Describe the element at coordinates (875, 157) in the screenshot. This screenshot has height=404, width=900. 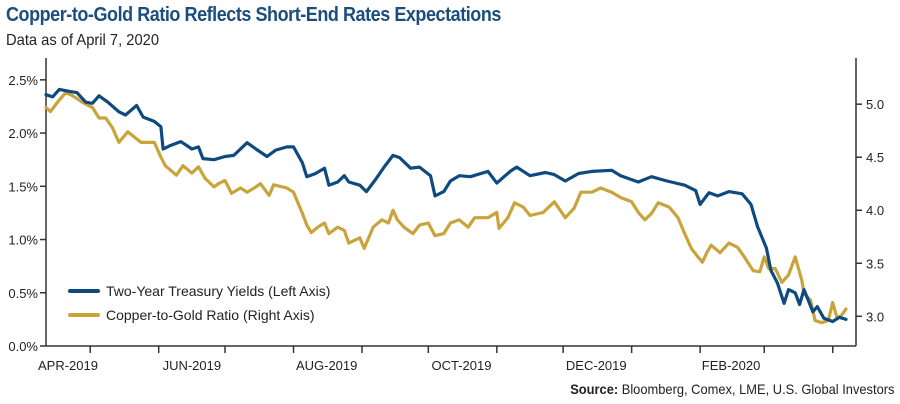
I see `right-axis-tick-label: 4.5` at that location.